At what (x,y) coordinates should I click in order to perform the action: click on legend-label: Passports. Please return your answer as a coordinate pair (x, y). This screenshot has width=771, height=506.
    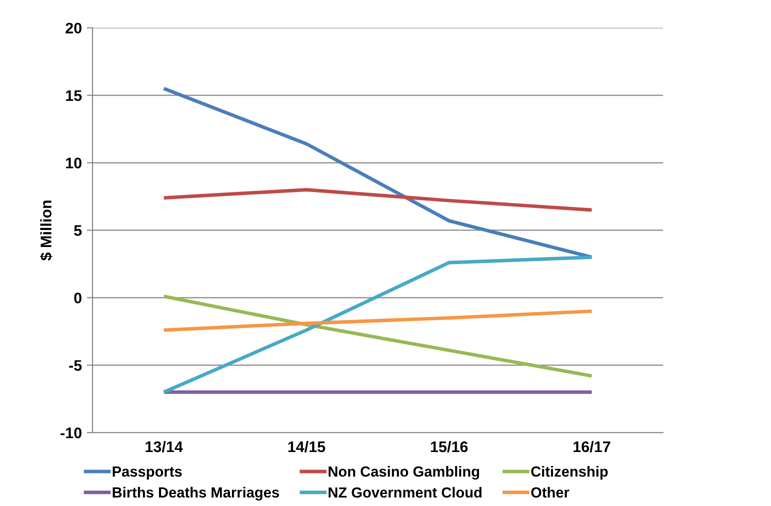
    Looking at the image, I should click on (147, 473).